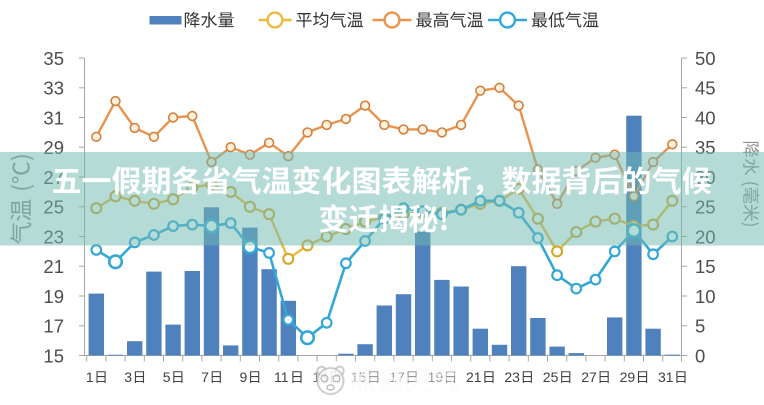  I want to click on svg-text: 19, so click(53, 296).